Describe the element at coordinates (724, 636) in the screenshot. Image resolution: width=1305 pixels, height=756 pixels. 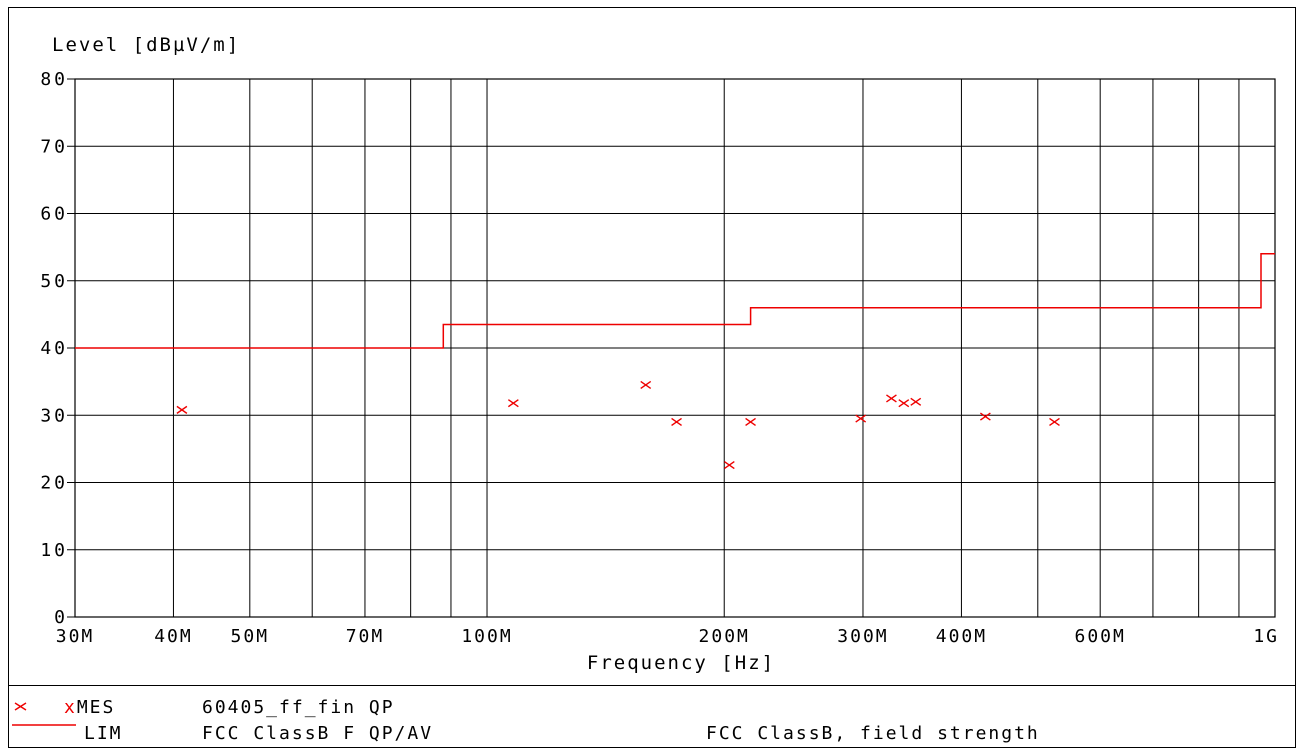
I see `x-tick-label: 200M` at that location.